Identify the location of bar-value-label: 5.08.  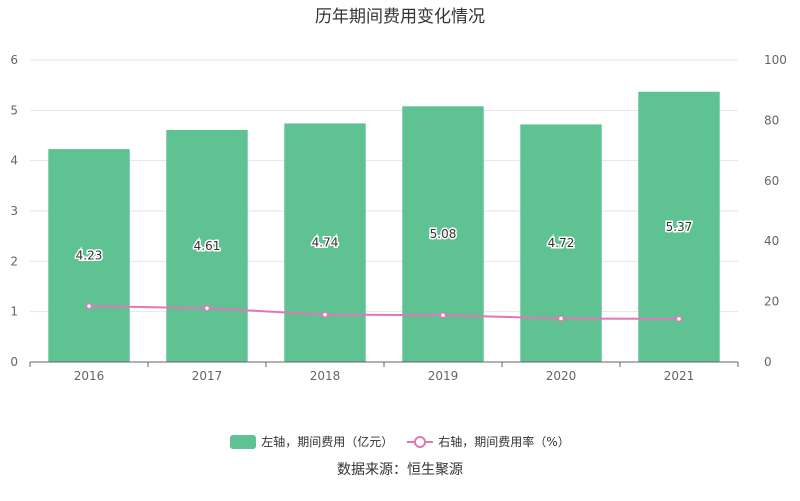
(443, 234).